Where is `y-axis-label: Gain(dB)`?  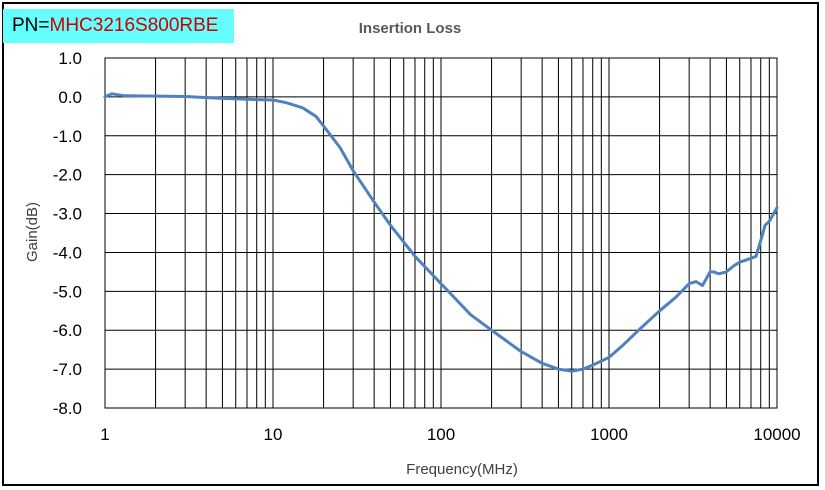 y-axis-label: Gain(dB) is located at coordinates (32, 232).